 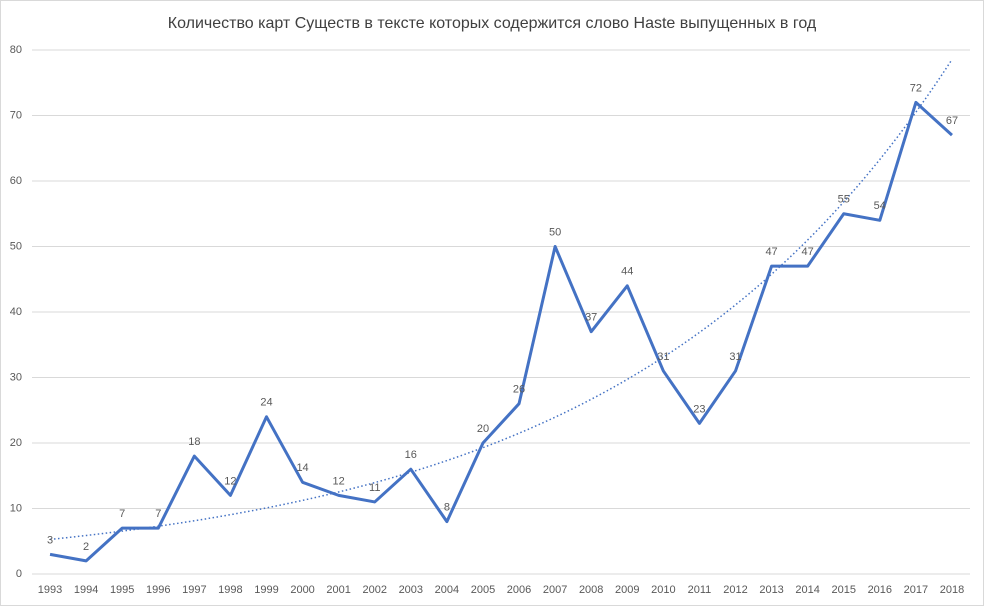 I want to click on data-label: 23, so click(x=699, y=409).